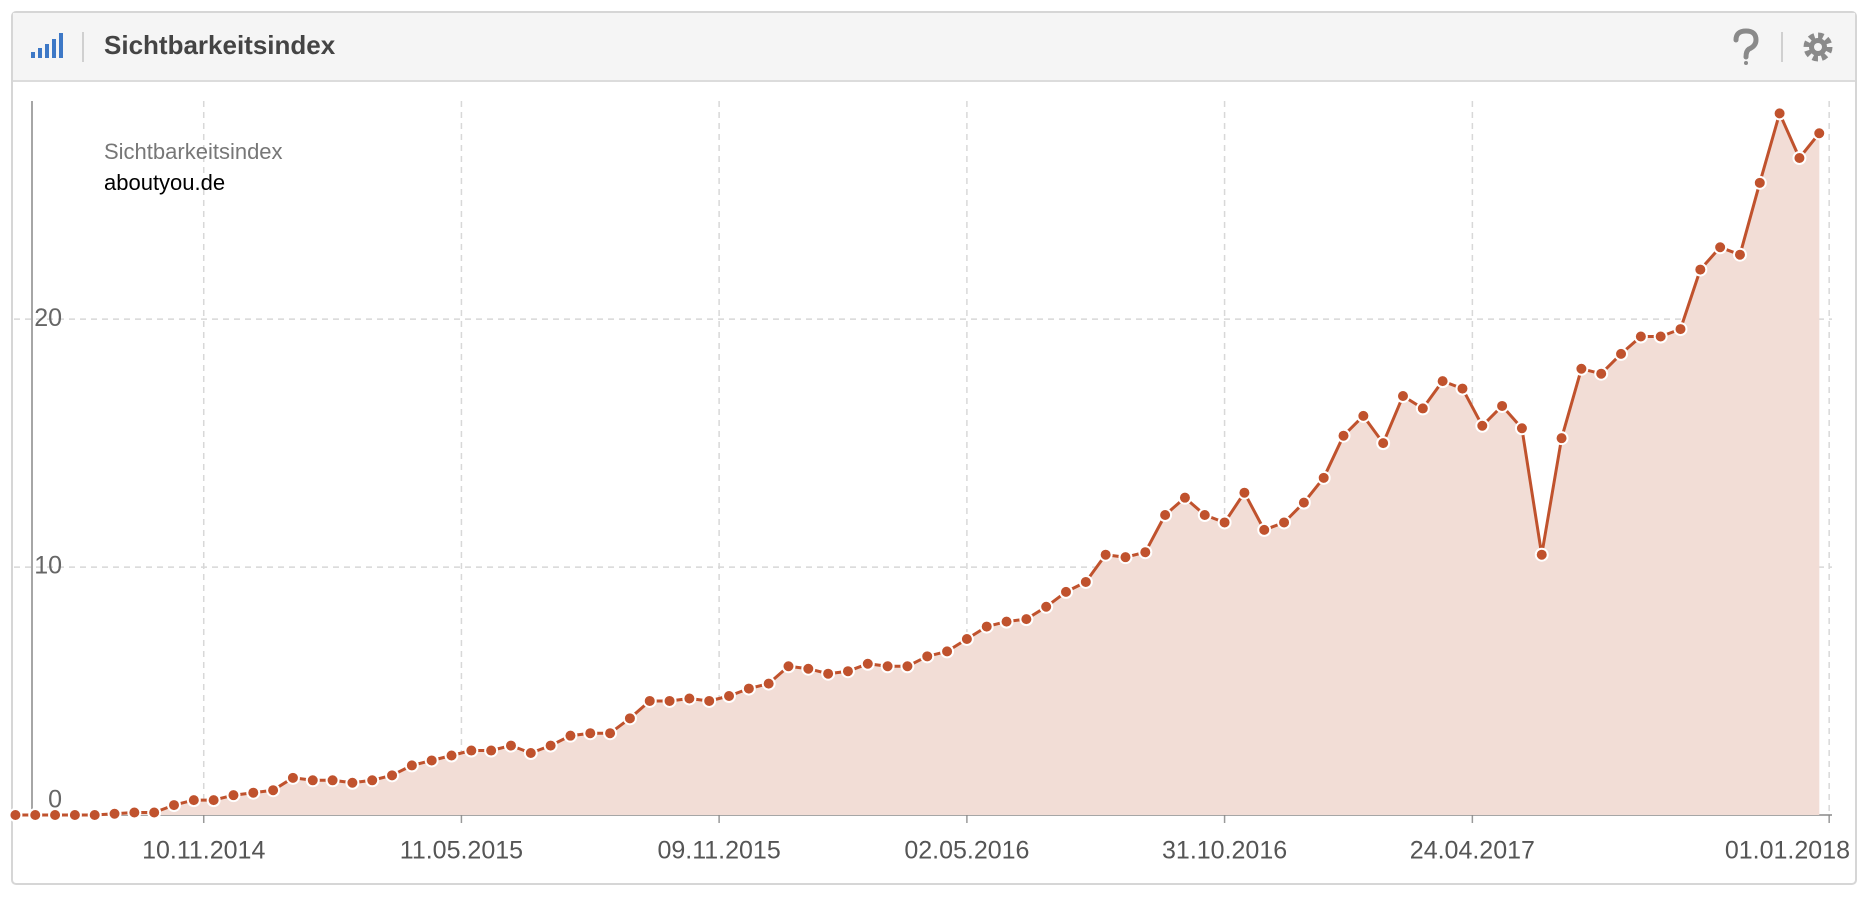  Describe the element at coordinates (718, 851) in the screenshot. I see `x-tick-label: 09.11.2015` at that location.